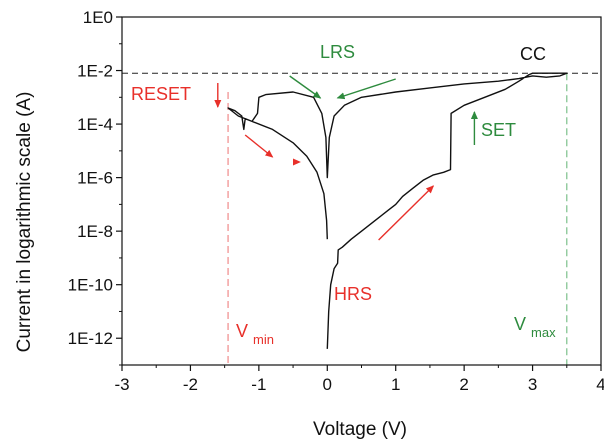 Image resolution: width=604 pixels, height=443 pixels. I want to click on y-tick-label: 1E-8, so click(95, 231).